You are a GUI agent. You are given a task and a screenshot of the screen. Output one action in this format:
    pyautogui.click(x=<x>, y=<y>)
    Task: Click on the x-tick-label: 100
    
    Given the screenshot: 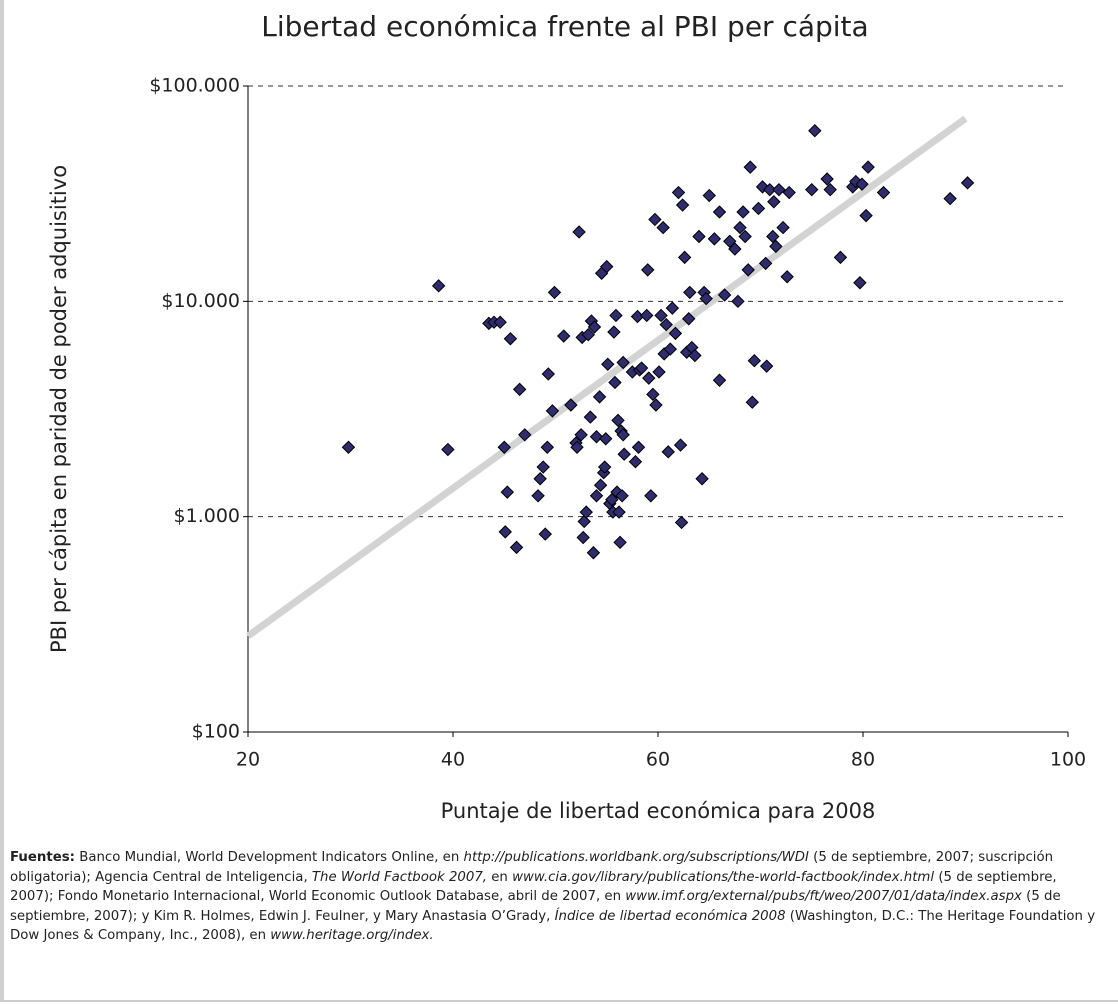 What is the action you would take?
    pyautogui.click(x=1068, y=760)
    